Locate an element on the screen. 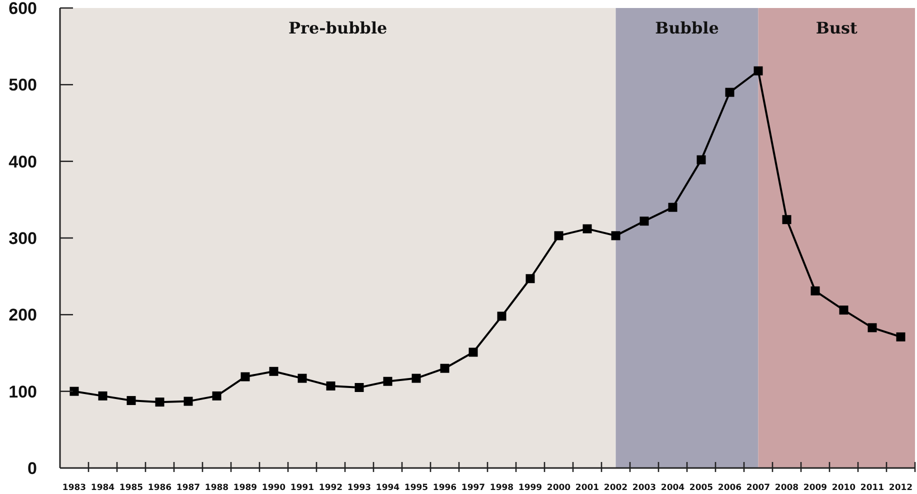 Image resolution: width=917 pixels, height=494 pixels. x-tick-label: 2006 is located at coordinates (730, 488).